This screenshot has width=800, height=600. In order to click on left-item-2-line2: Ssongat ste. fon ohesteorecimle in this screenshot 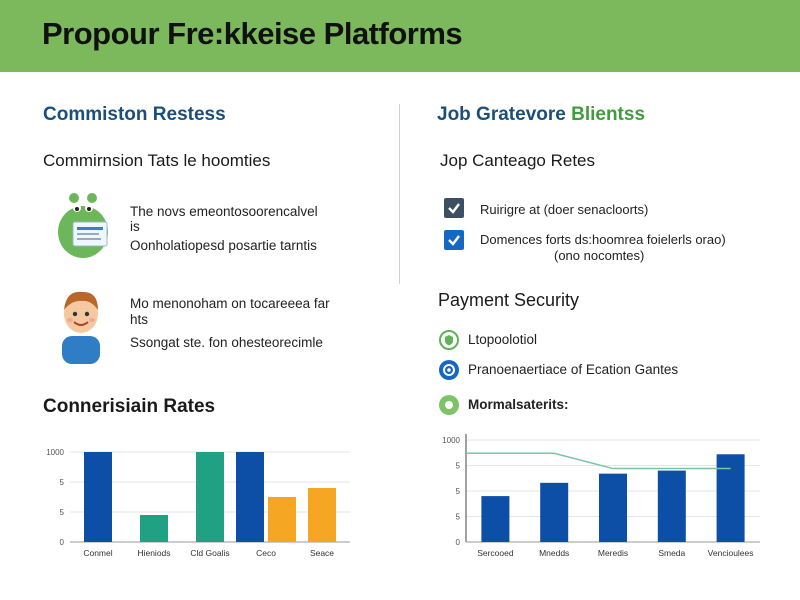, I will do `click(226, 342)`.